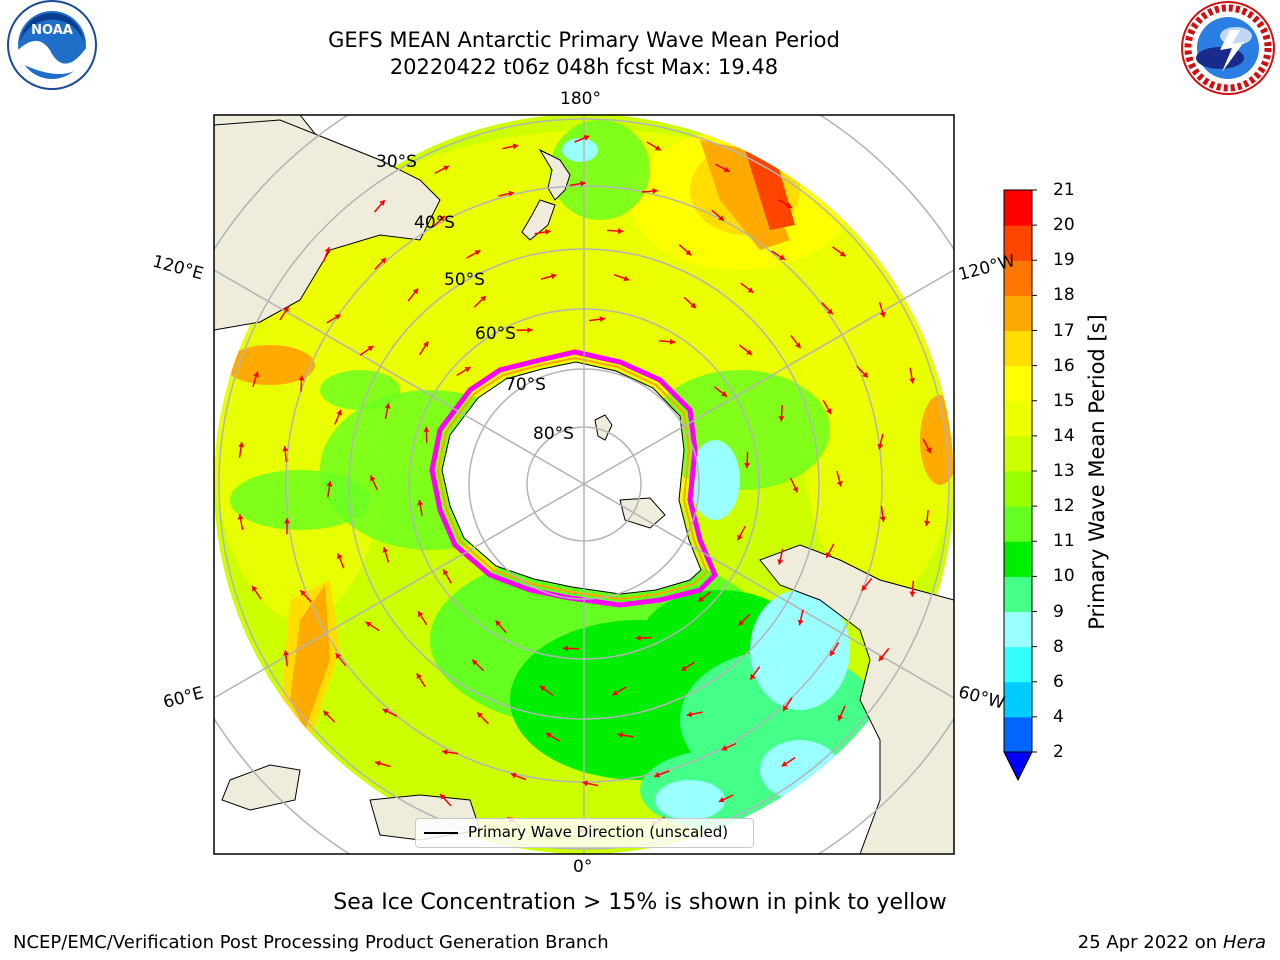 Image resolution: width=1280 pixels, height=960 pixels. What do you see at coordinates (1147, 942) in the screenshot?
I see `footer-date-text: 25 Apr 2022 on` at bounding box center [1147, 942].